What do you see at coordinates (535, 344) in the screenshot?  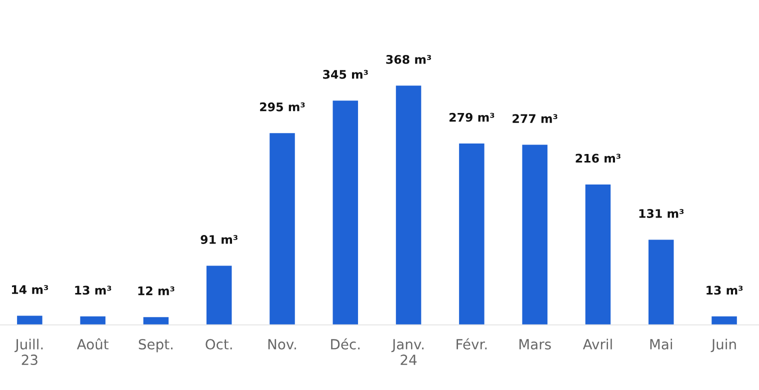 I see `x-tick-label: Mars` at bounding box center [535, 344].